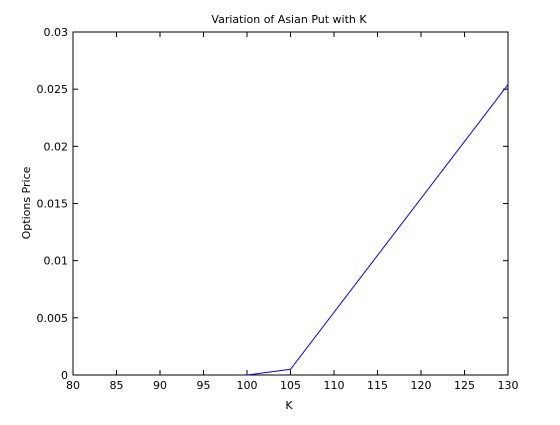 The width and height of the screenshot is (560, 425). I want to click on chart-title: Variation of Asian Put with K, so click(289, 19).